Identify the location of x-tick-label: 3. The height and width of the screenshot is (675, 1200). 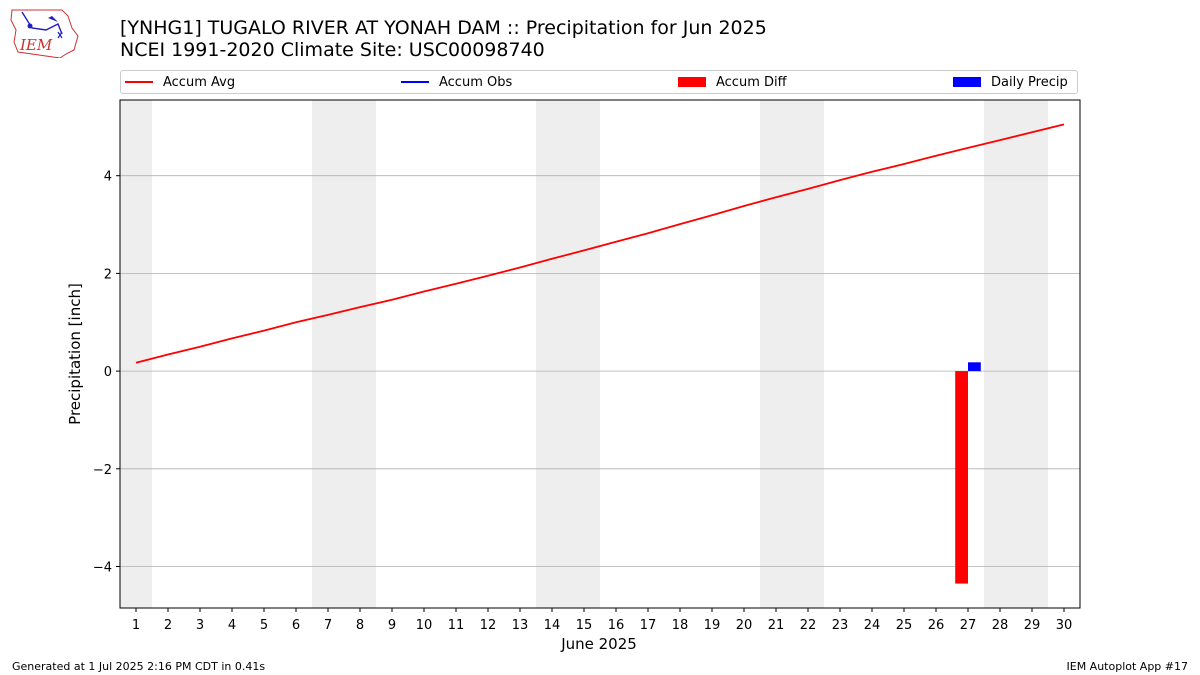
(200, 625).